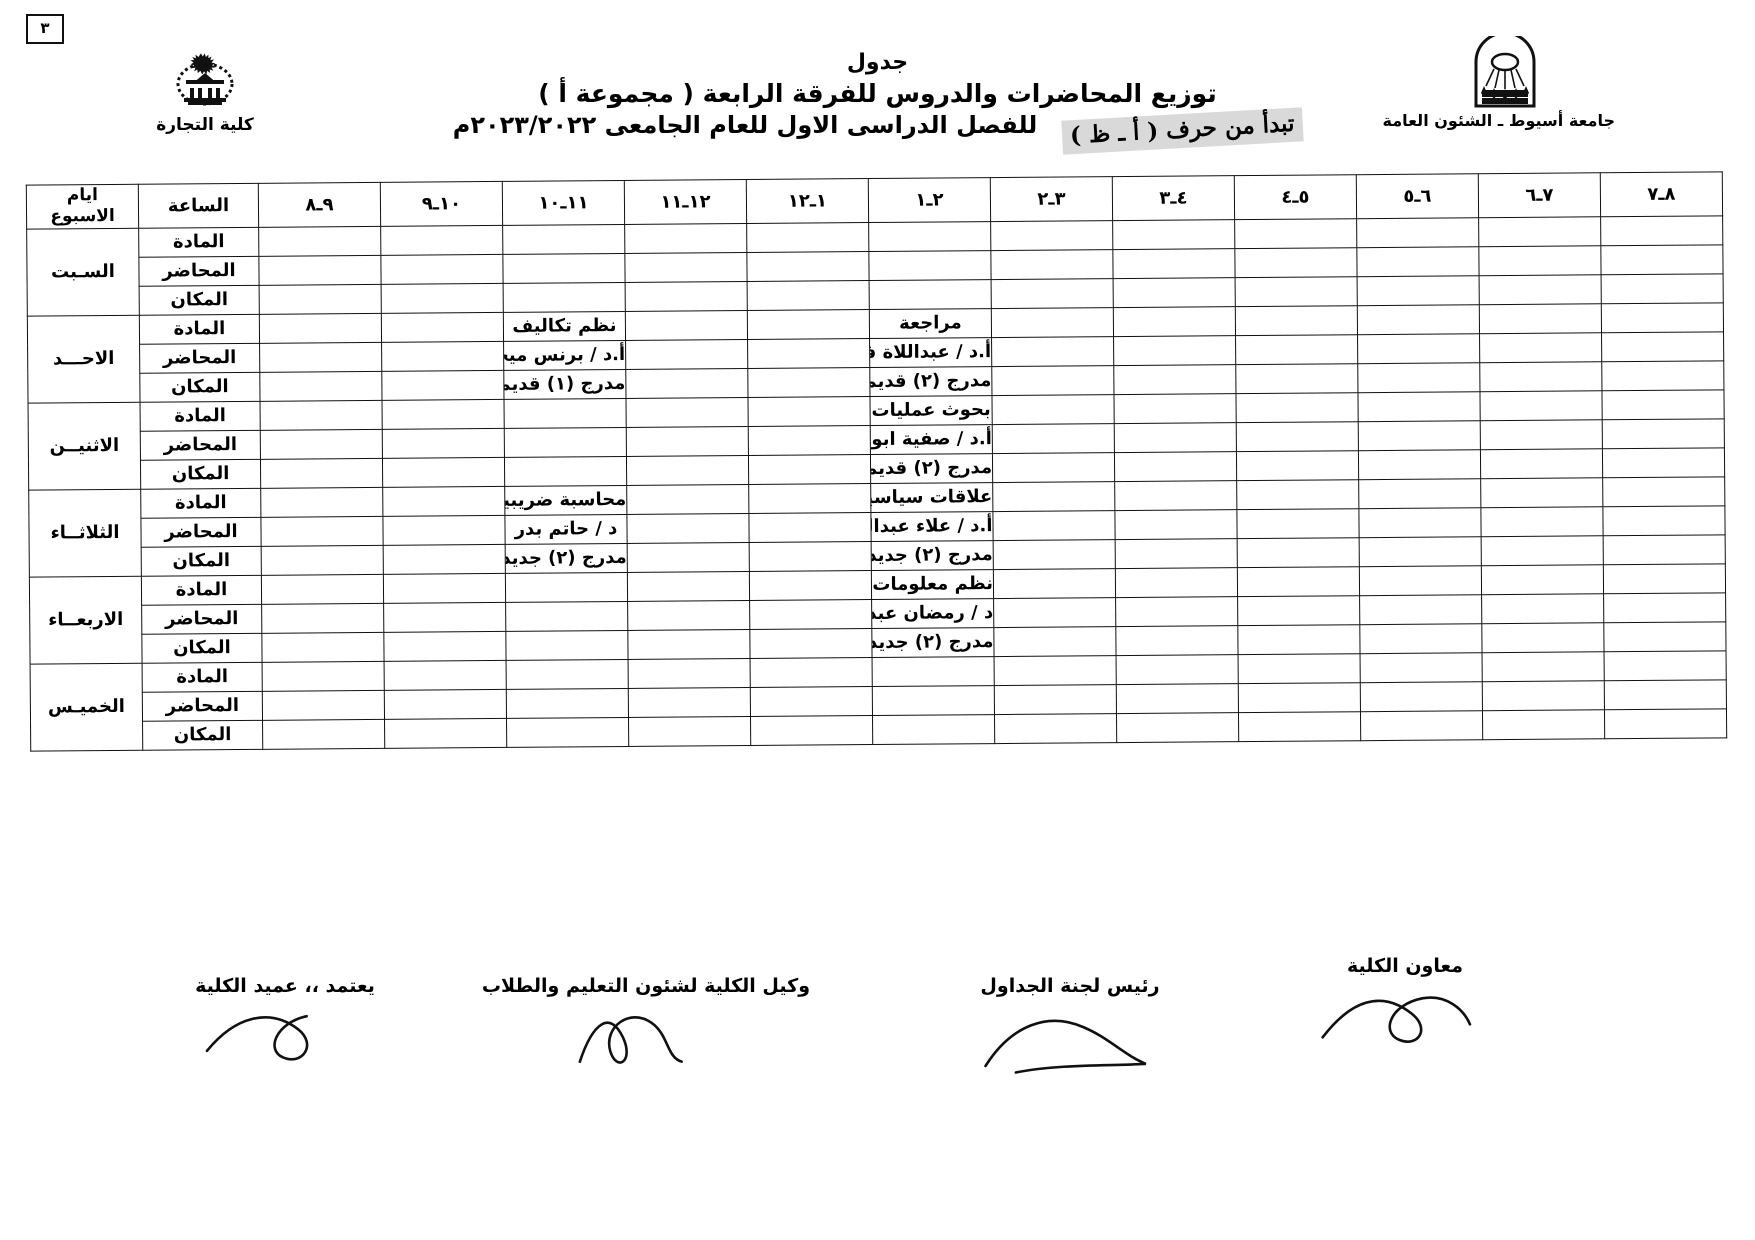  Describe the element at coordinates (564, 325) in the screenshot. I see `schedule-cell-filled: نظم تكاليف` at that location.